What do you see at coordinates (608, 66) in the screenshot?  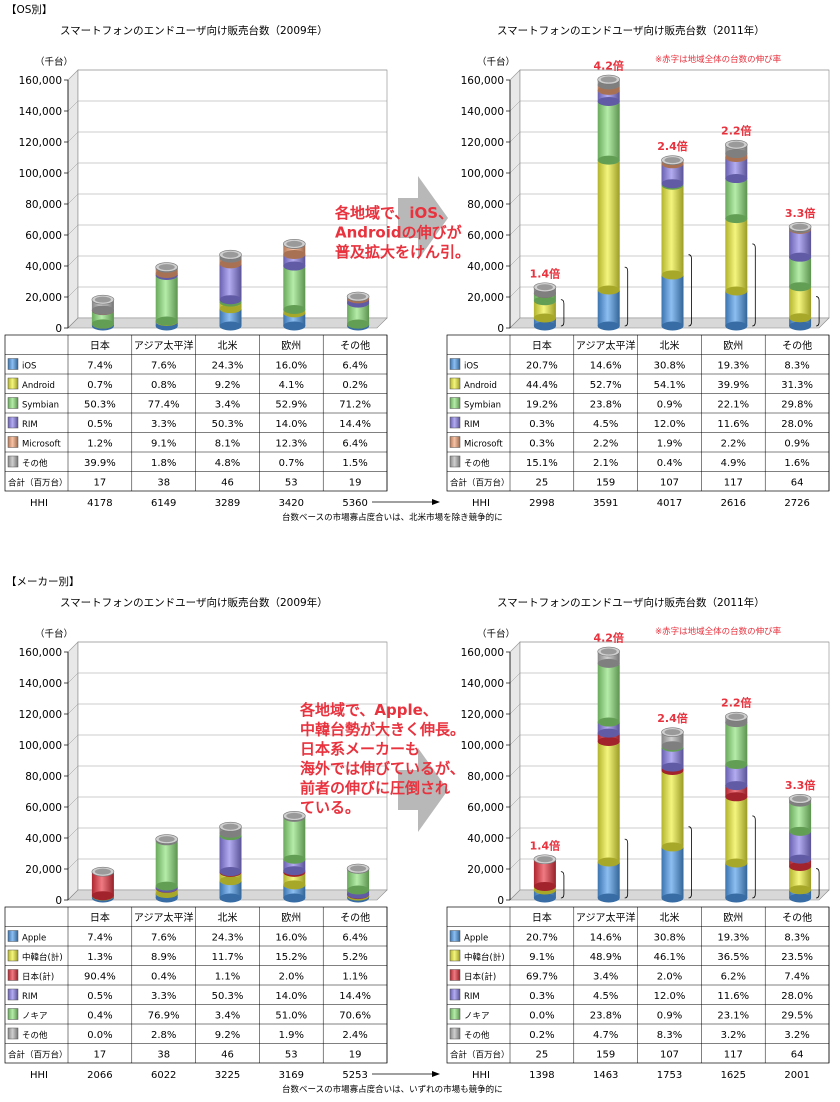 I see `growth-label: 4.2倍` at bounding box center [608, 66].